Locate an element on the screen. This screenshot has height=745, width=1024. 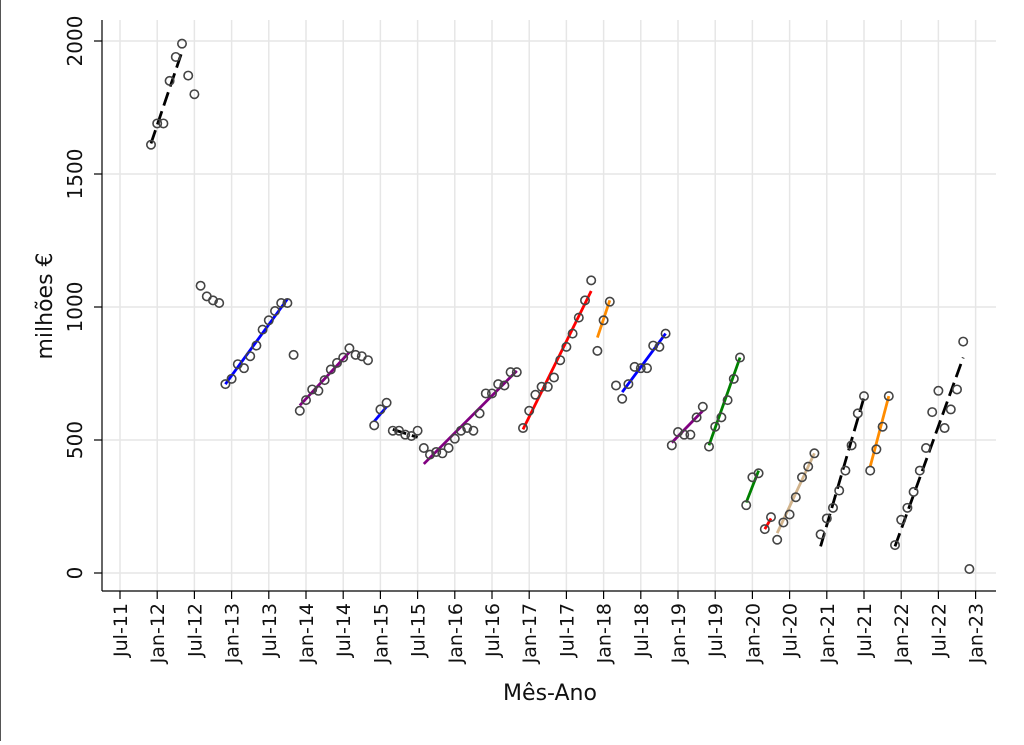
y-tick-labels: 0 500 1000 1500 2000 is located at coordinates (75, 298).